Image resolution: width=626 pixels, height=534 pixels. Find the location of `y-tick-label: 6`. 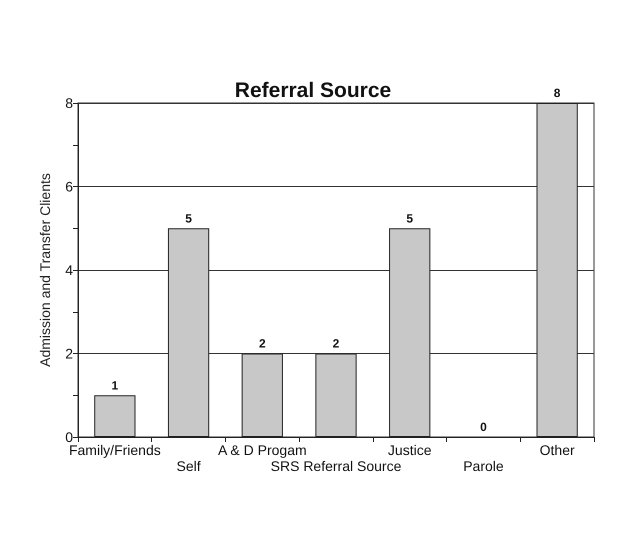

y-tick-label: 6 is located at coordinates (69, 186).